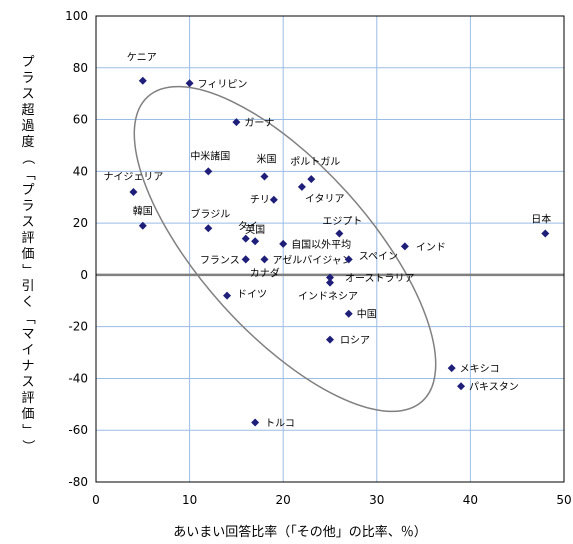  I want to click on point-label: ガーナ, so click(259, 123).